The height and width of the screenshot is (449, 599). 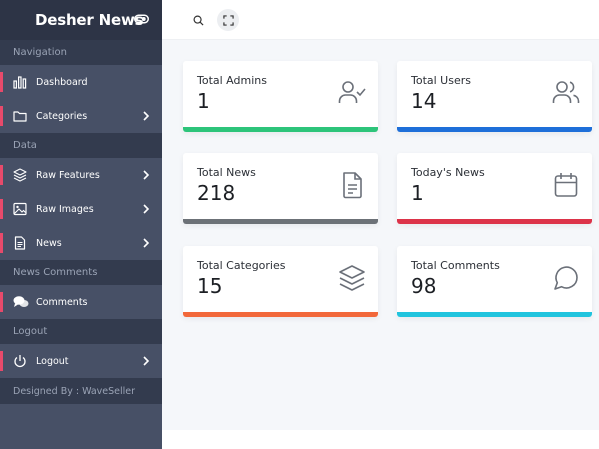 I want to click on search-button, so click(x=198, y=20).